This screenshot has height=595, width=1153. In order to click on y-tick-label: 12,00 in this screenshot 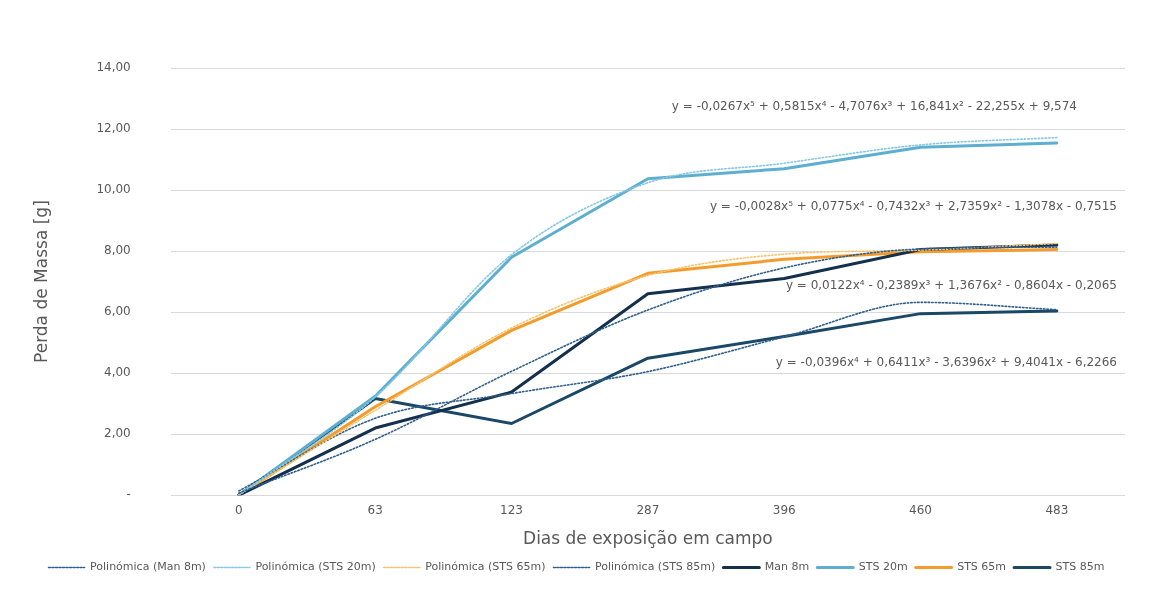, I will do `click(113, 128)`.